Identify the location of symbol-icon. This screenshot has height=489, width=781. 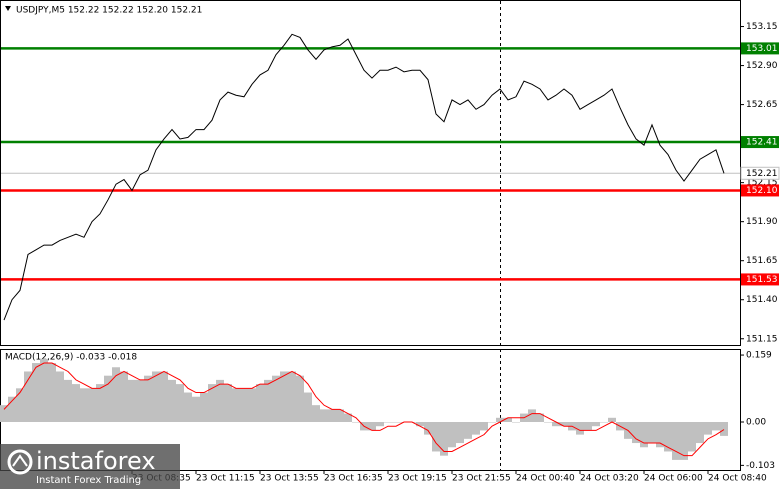
(8, 8).